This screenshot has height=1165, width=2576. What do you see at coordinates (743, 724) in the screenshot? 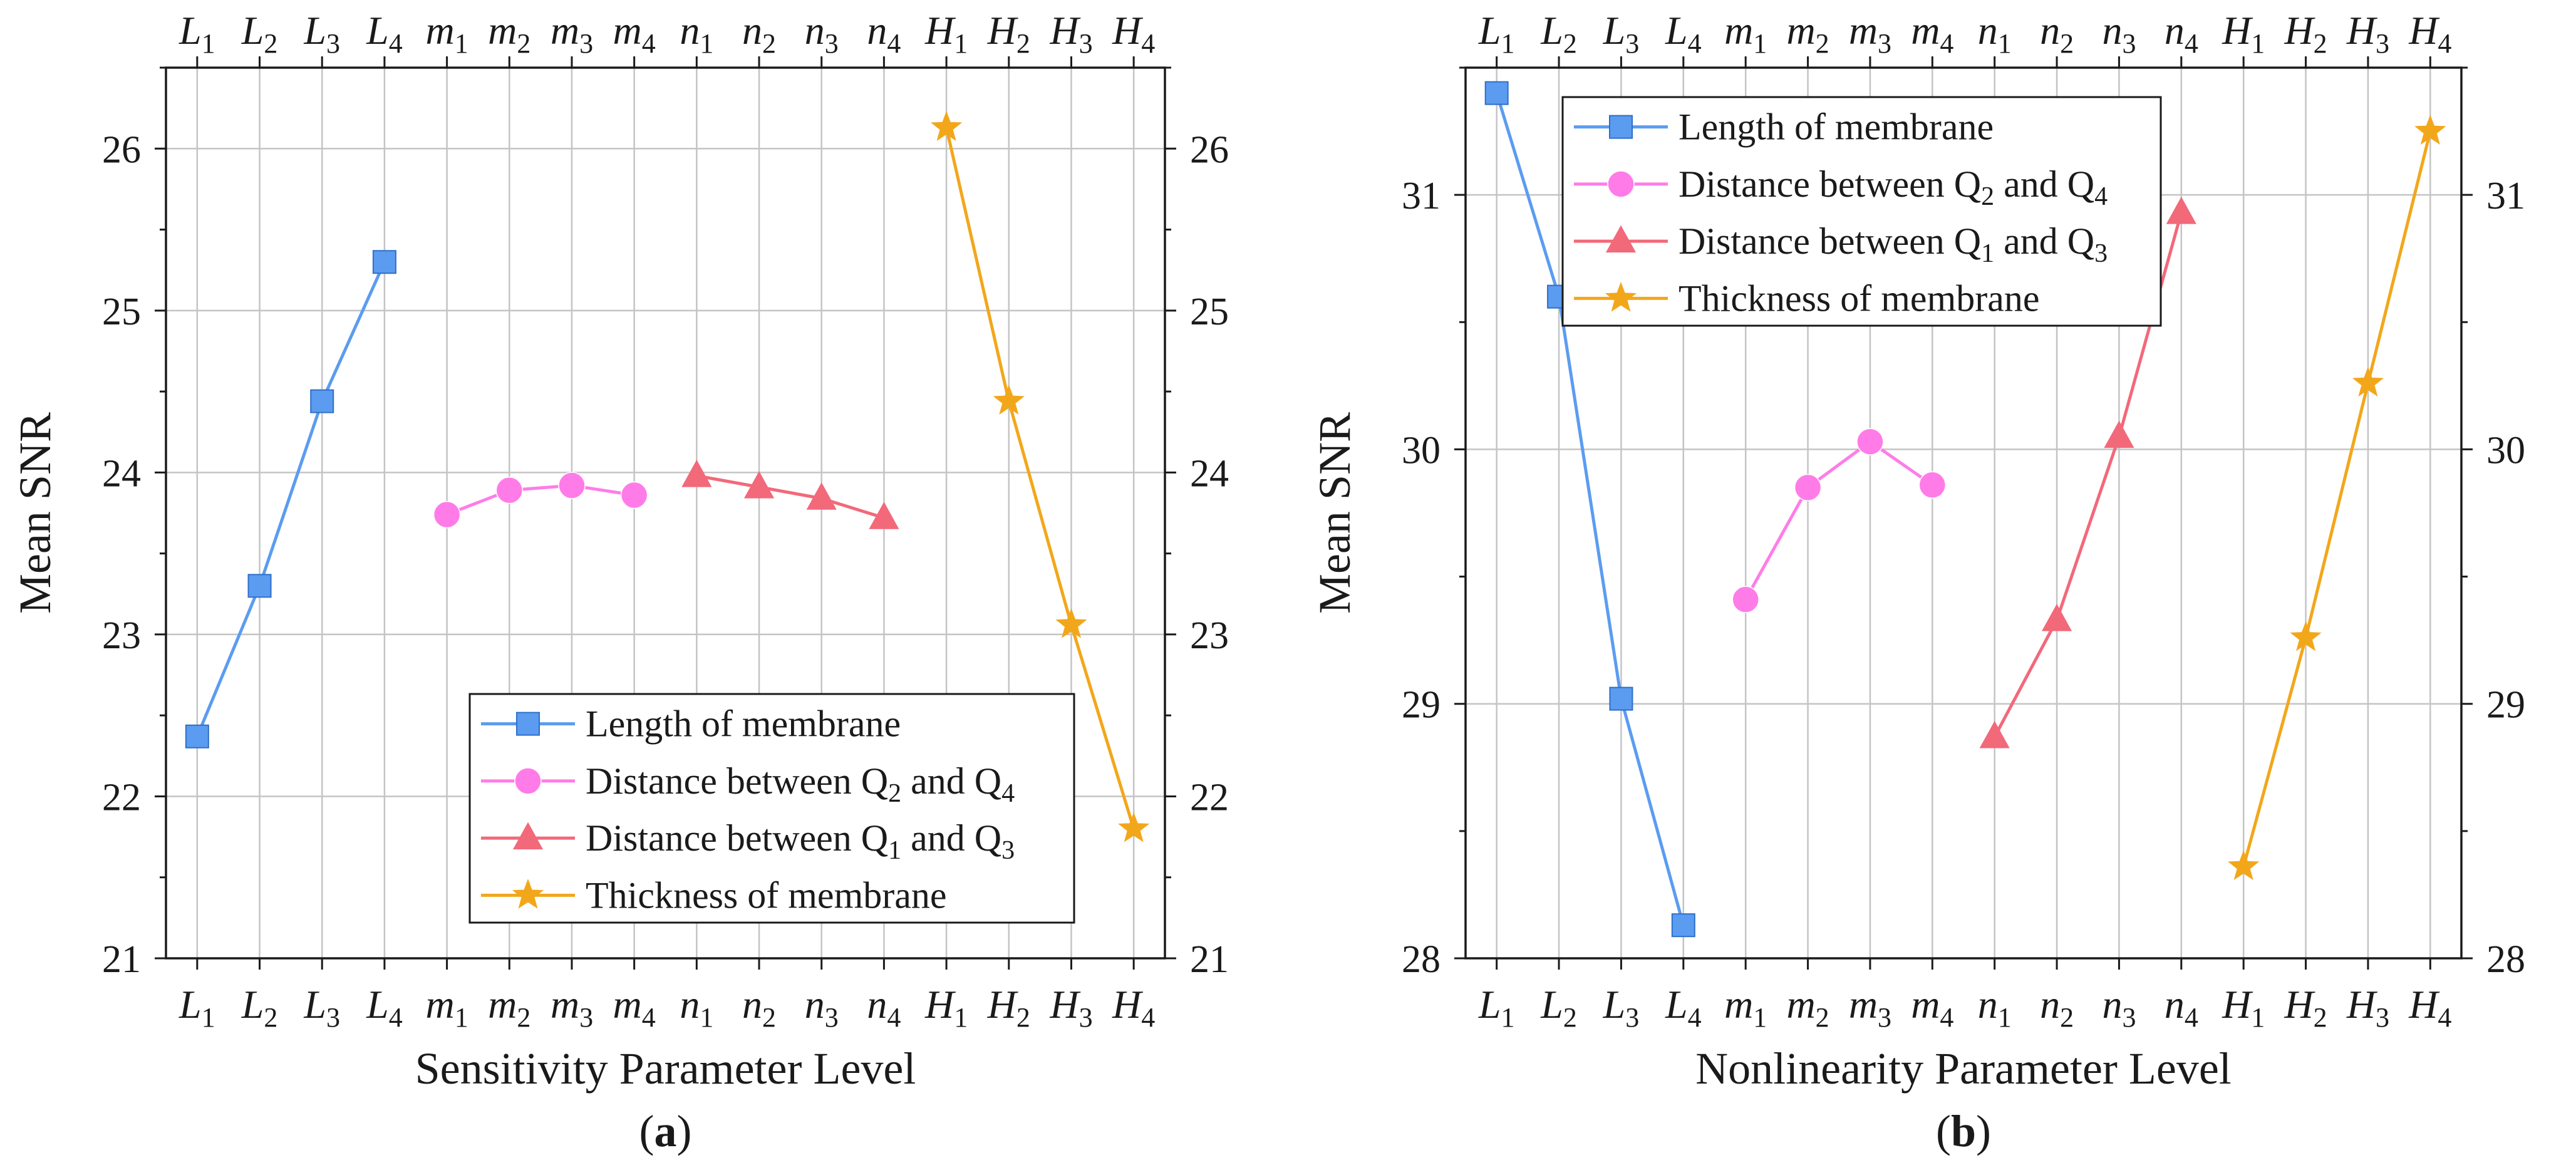
I see `legend-label: Length of membrane` at bounding box center [743, 724].